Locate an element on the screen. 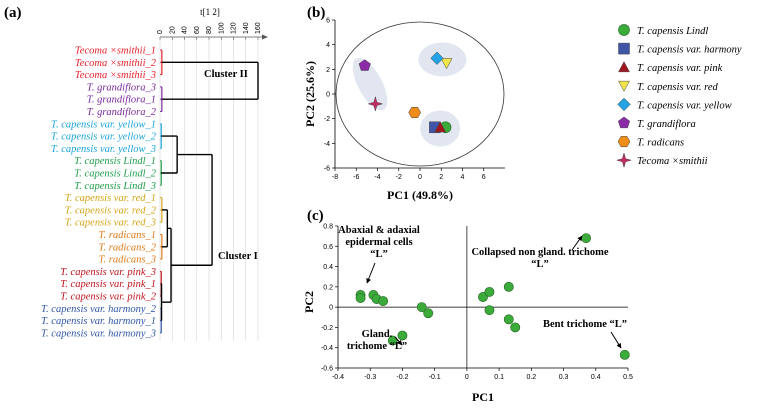  dendrogram-leaf-label: T. capensis var. pink_1 is located at coordinates (108, 284).